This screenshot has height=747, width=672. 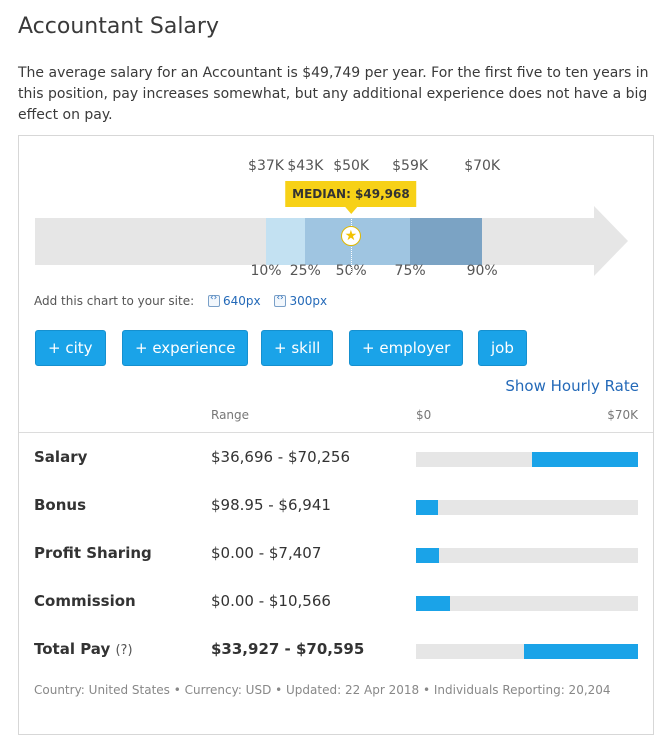 What do you see at coordinates (118, 26) in the screenshot?
I see `page-title: Accountant Salary` at bounding box center [118, 26].